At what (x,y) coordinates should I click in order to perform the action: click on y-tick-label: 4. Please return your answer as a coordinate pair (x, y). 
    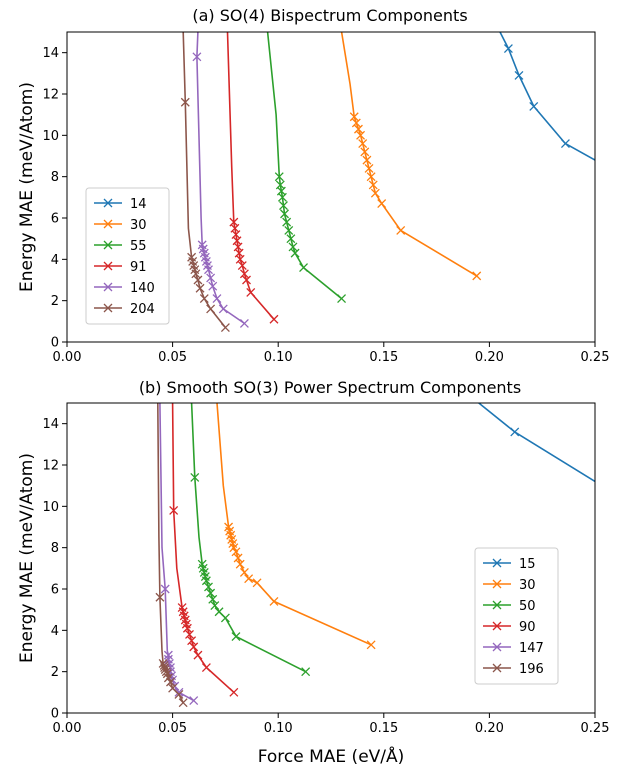
    Looking at the image, I should click on (55, 631).